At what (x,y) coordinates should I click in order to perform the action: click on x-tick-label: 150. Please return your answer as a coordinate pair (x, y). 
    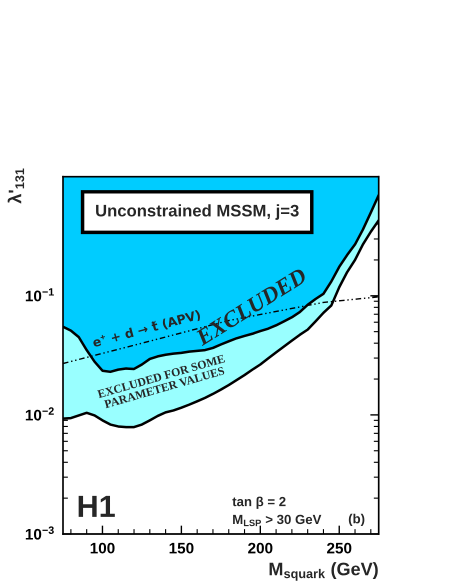
    Looking at the image, I should click on (182, 548).